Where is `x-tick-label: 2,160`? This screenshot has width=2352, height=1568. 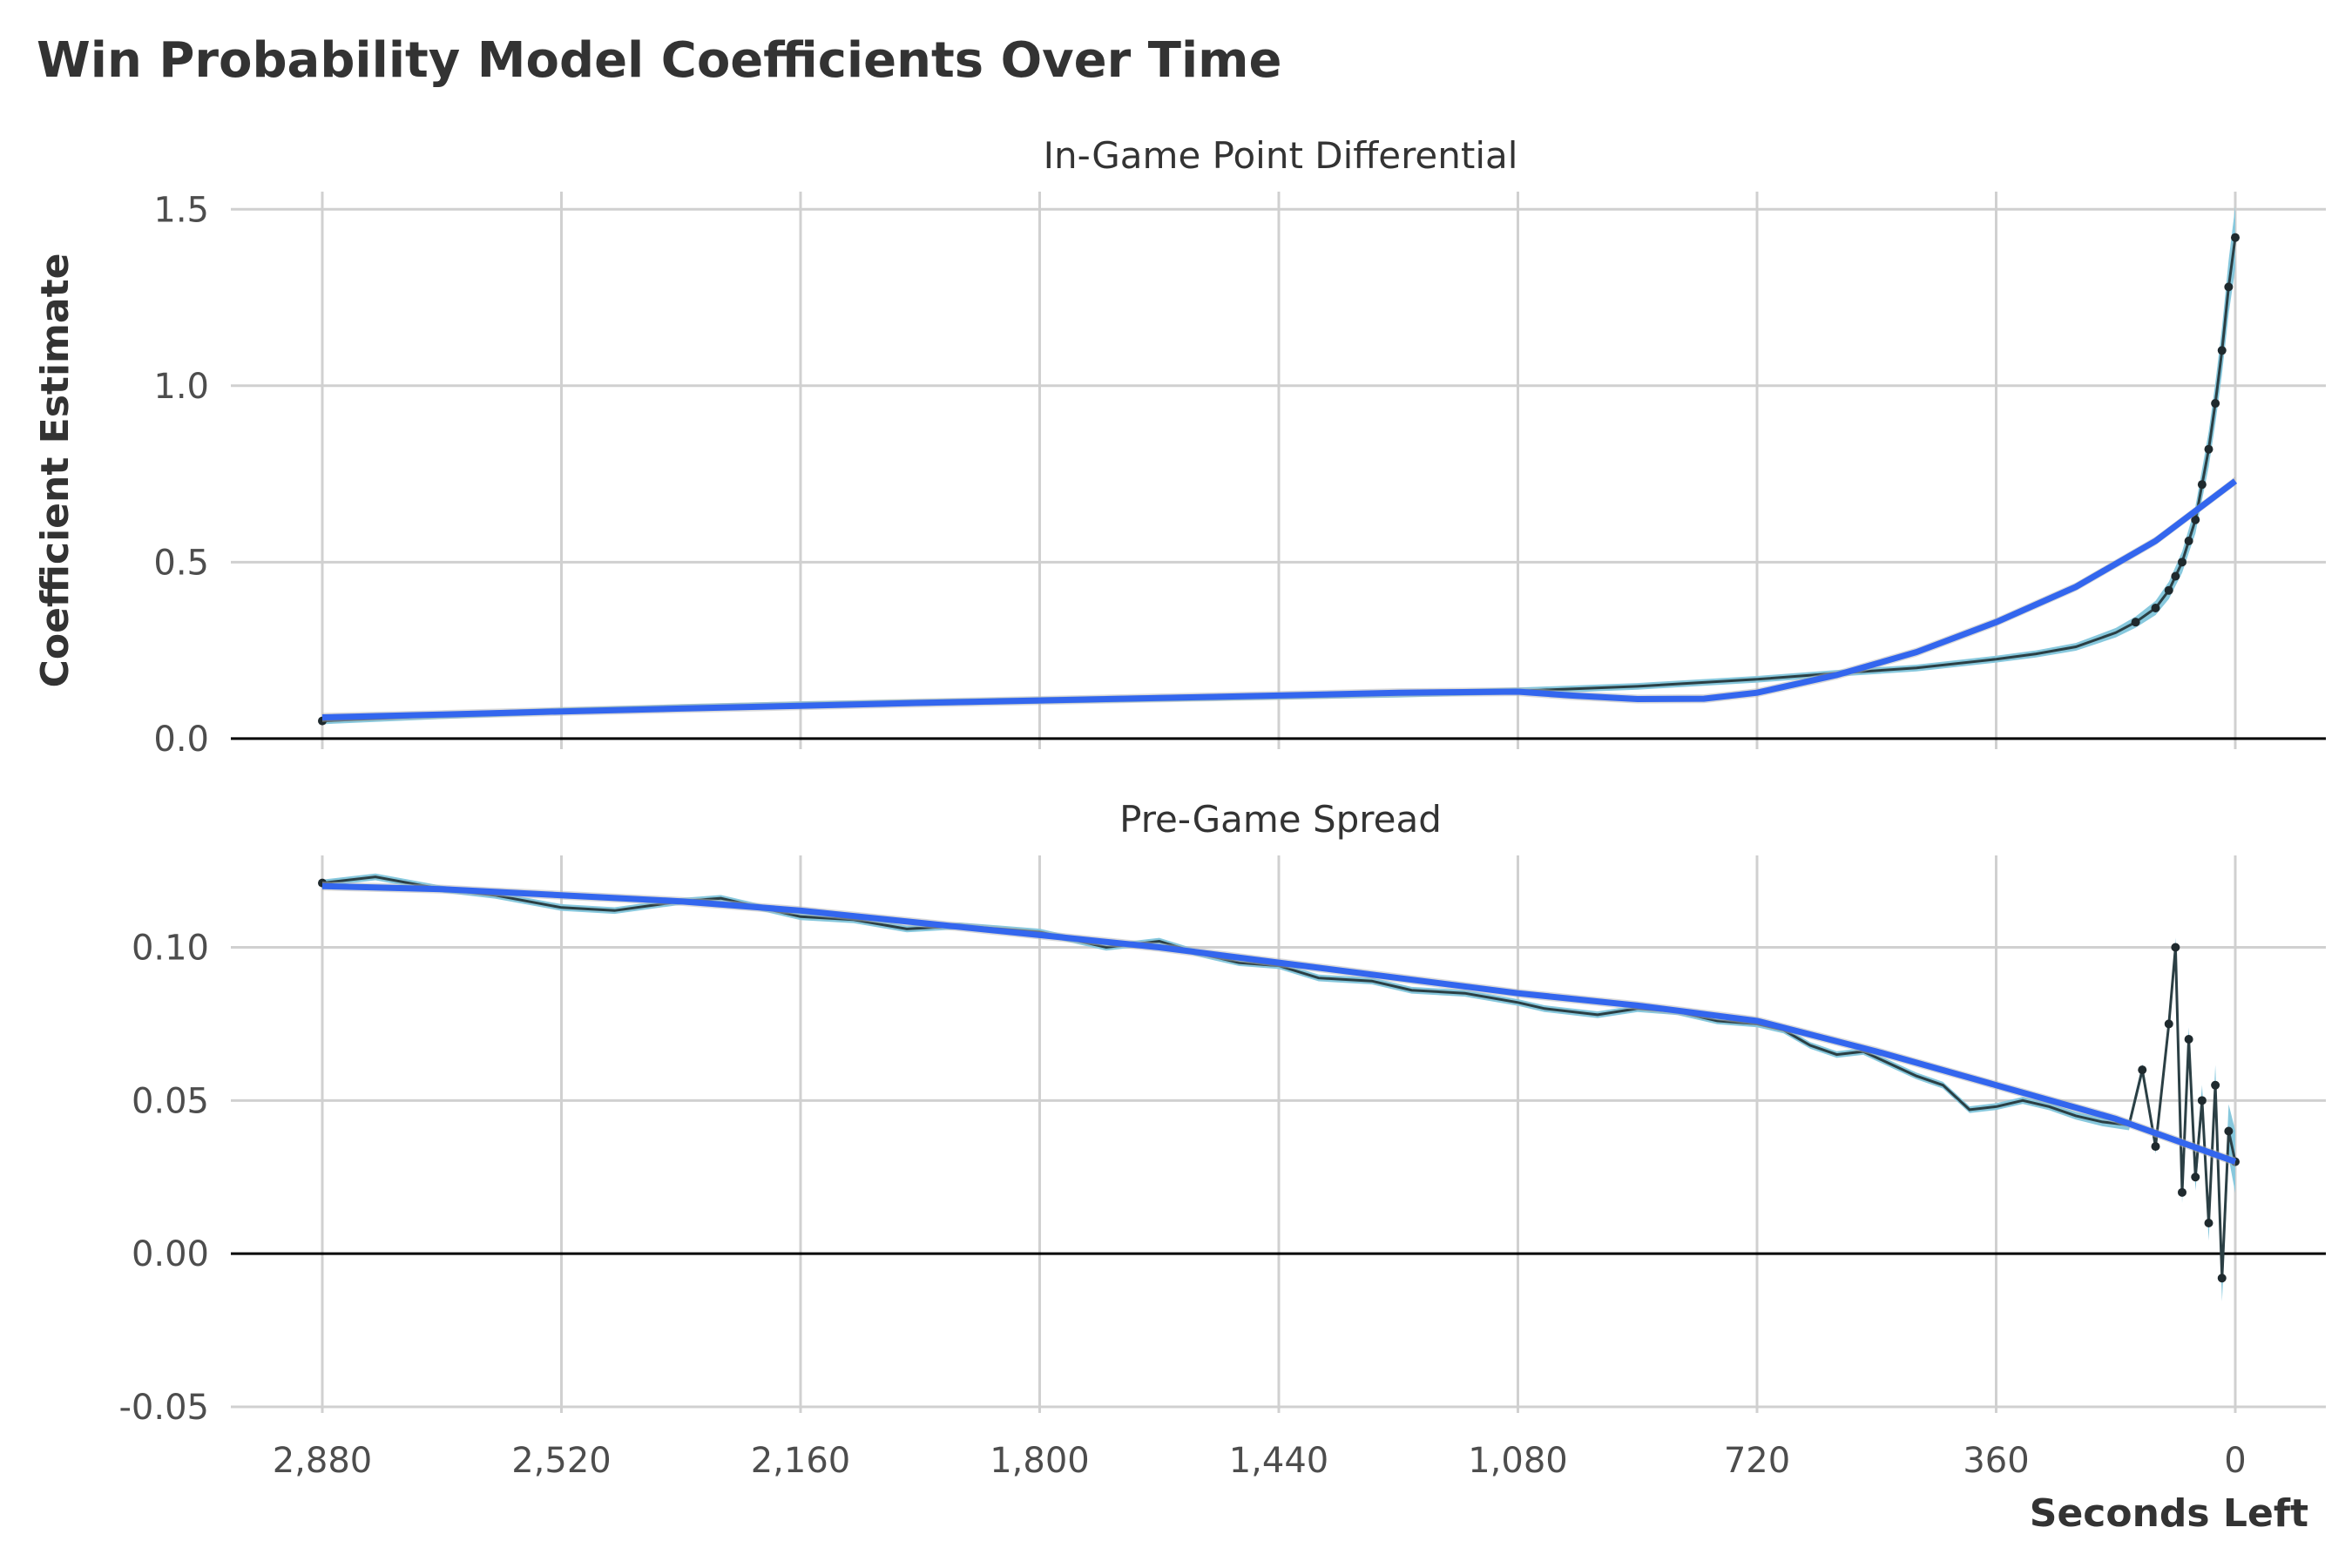
x-tick-label: 2,160 is located at coordinates (801, 1461).